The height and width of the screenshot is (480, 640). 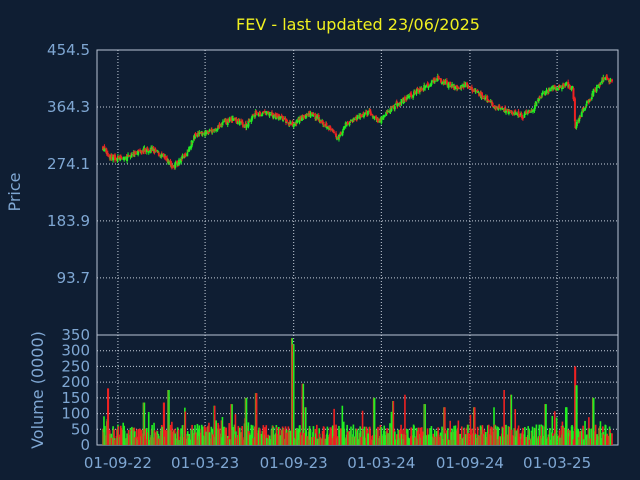 What do you see at coordinates (68, 50) in the screenshot?
I see `price-tick-label: 454.5` at bounding box center [68, 50].